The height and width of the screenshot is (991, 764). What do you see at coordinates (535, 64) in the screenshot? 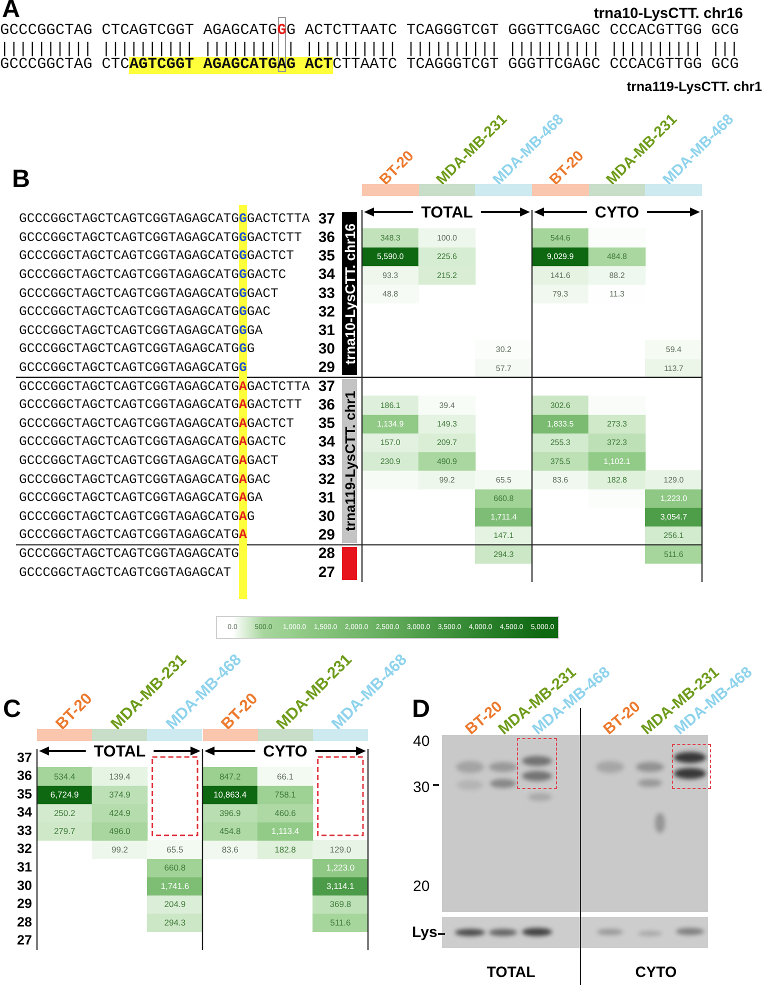
I see `text: CTTAATC TCAGGGTCGT GGGTTCGAGC CCCACGTTGG GCG` at bounding box center [535, 64].